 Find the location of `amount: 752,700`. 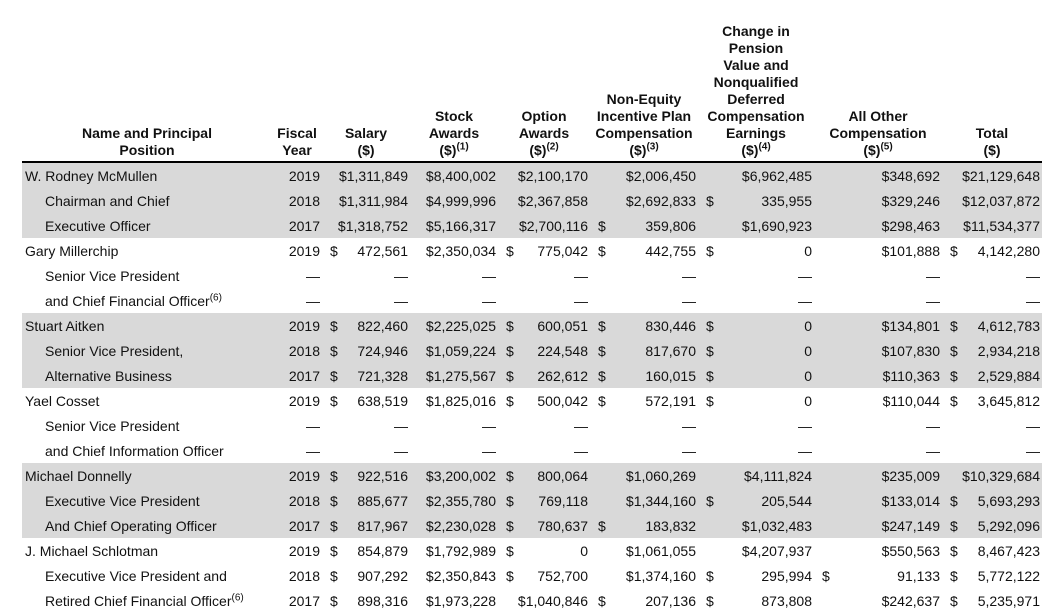

amount: 752,700 is located at coordinates (562, 575).